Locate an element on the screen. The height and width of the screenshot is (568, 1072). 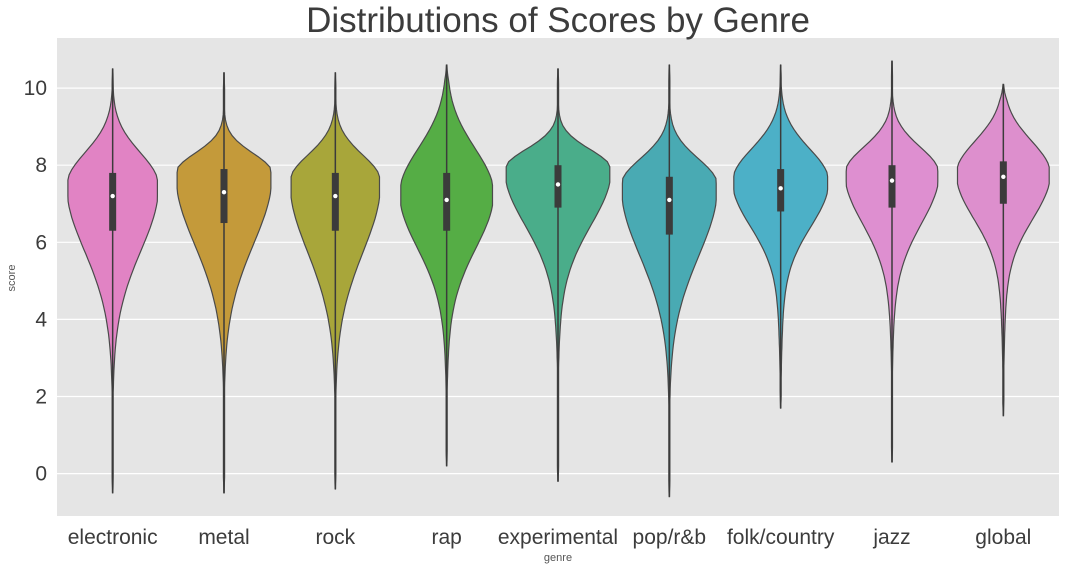
y-tick-label: 0 is located at coordinates (41, 474).